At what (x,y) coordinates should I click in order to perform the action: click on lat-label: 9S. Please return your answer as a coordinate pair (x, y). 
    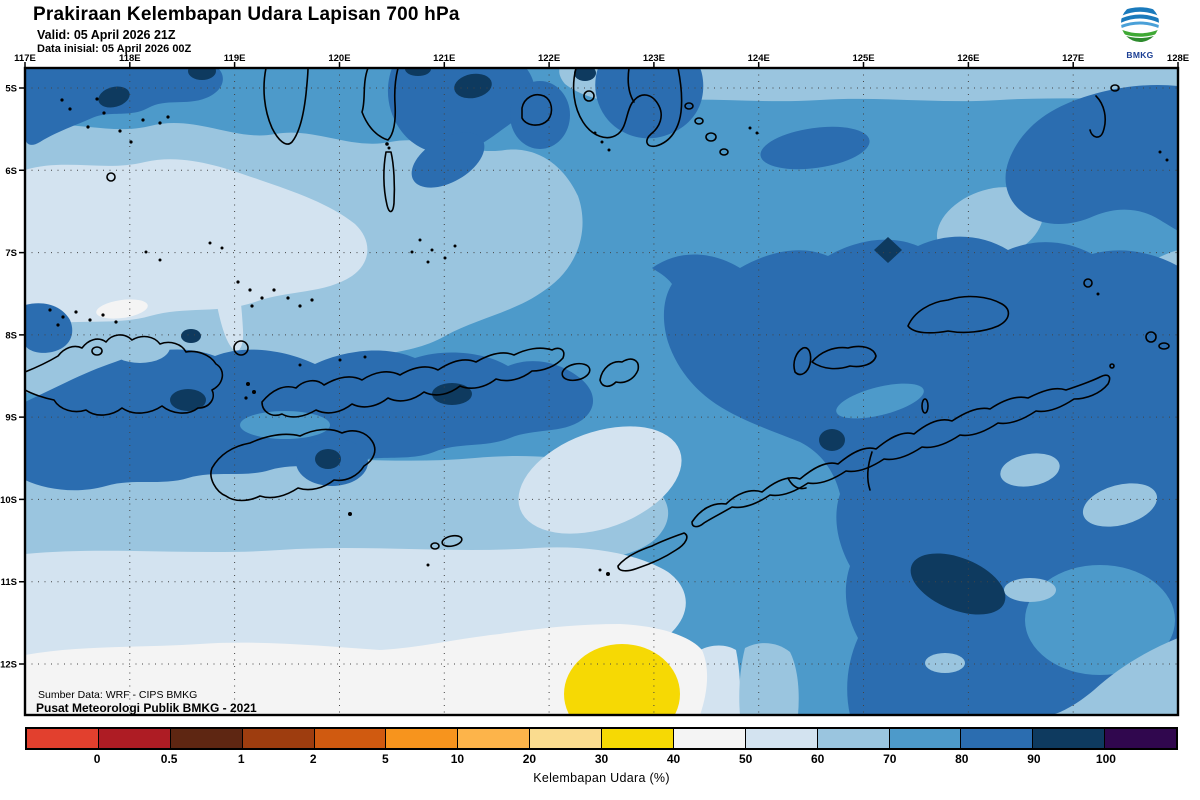
    Looking at the image, I should click on (11, 418).